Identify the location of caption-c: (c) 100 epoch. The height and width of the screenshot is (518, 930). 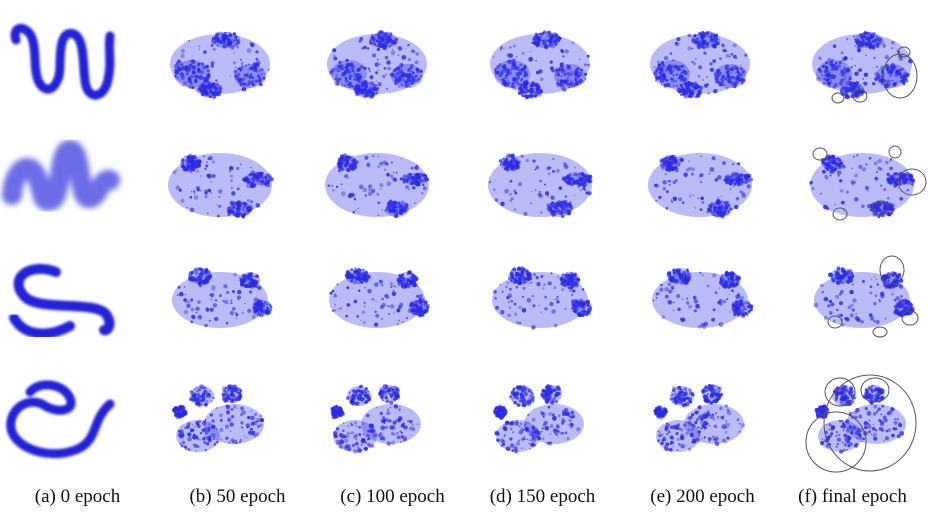
(392, 496).